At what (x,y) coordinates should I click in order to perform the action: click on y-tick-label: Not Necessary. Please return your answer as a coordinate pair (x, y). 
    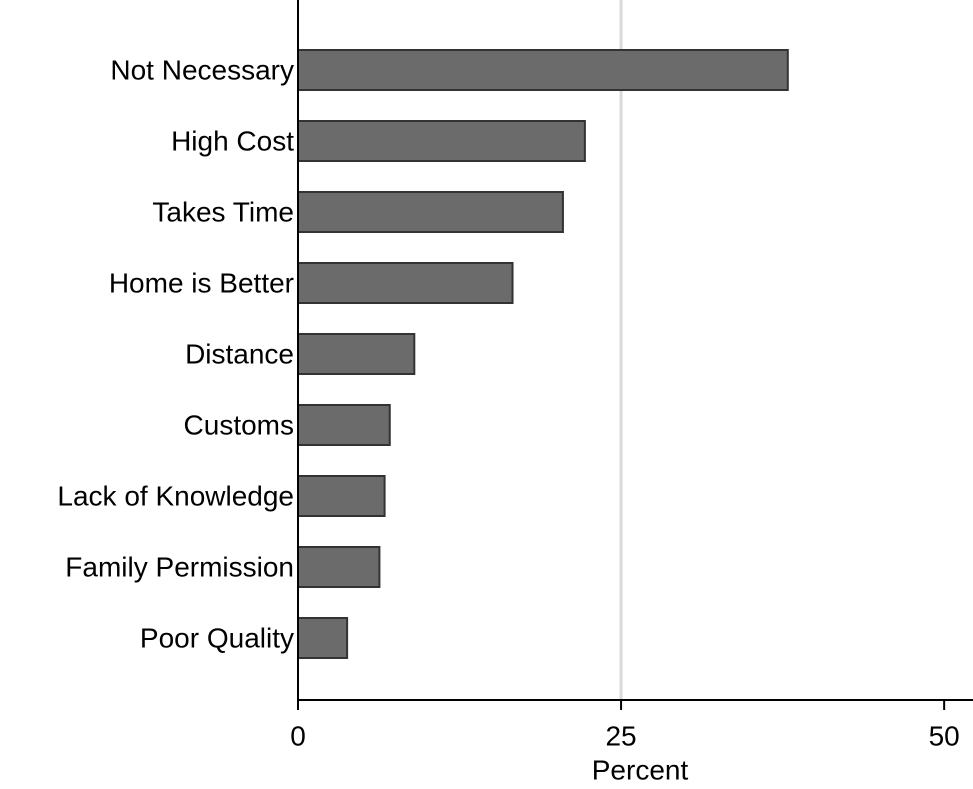
    Looking at the image, I should click on (202, 69).